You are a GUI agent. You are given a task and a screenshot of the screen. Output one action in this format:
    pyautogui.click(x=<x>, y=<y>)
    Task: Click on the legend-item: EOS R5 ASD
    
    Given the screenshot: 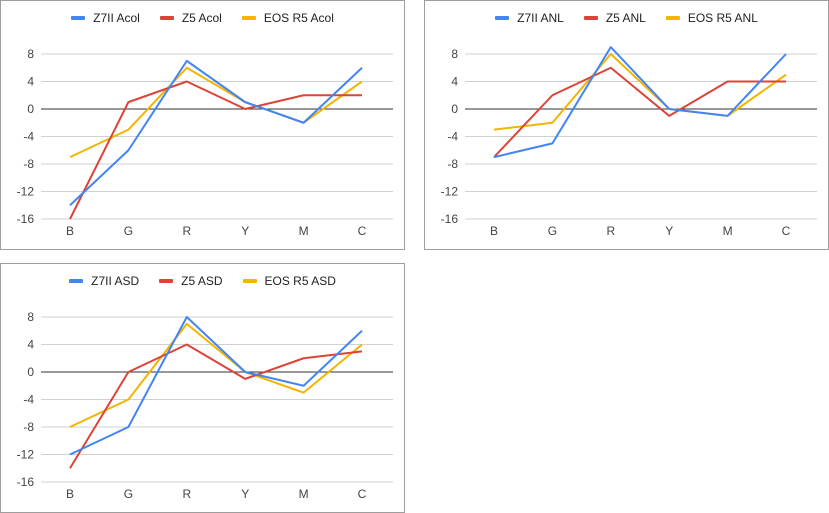 What is the action you would take?
    pyautogui.click(x=289, y=281)
    